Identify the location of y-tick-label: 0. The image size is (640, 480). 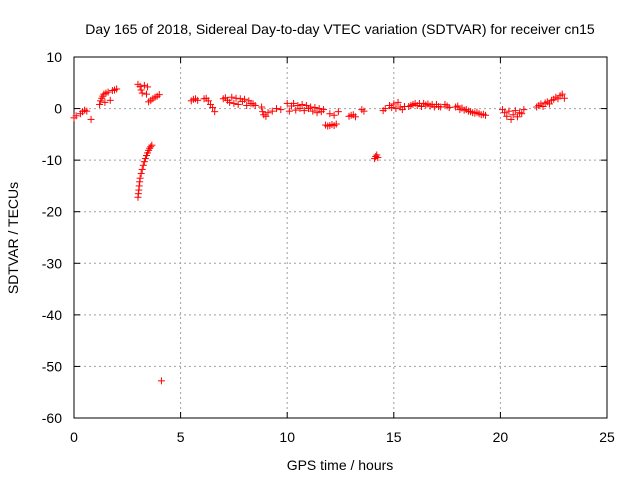
(58, 109).